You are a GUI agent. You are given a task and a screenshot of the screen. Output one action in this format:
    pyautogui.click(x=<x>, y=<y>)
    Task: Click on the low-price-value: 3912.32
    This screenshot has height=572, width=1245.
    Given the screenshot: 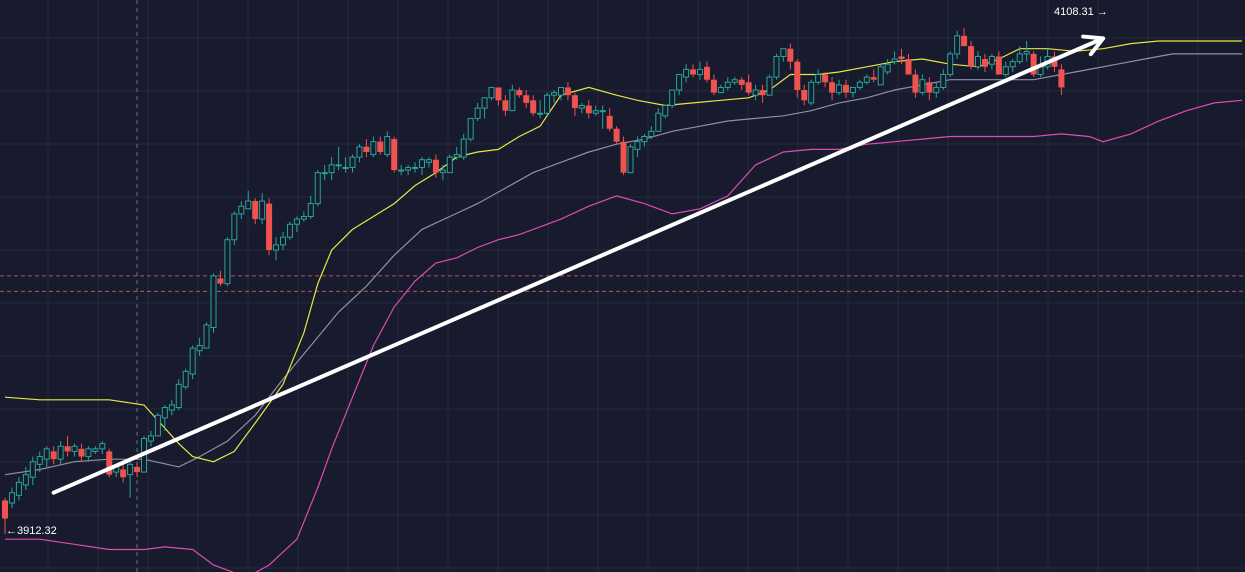 What is the action you would take?
    pyautogui.click(x=37, y=531)
    